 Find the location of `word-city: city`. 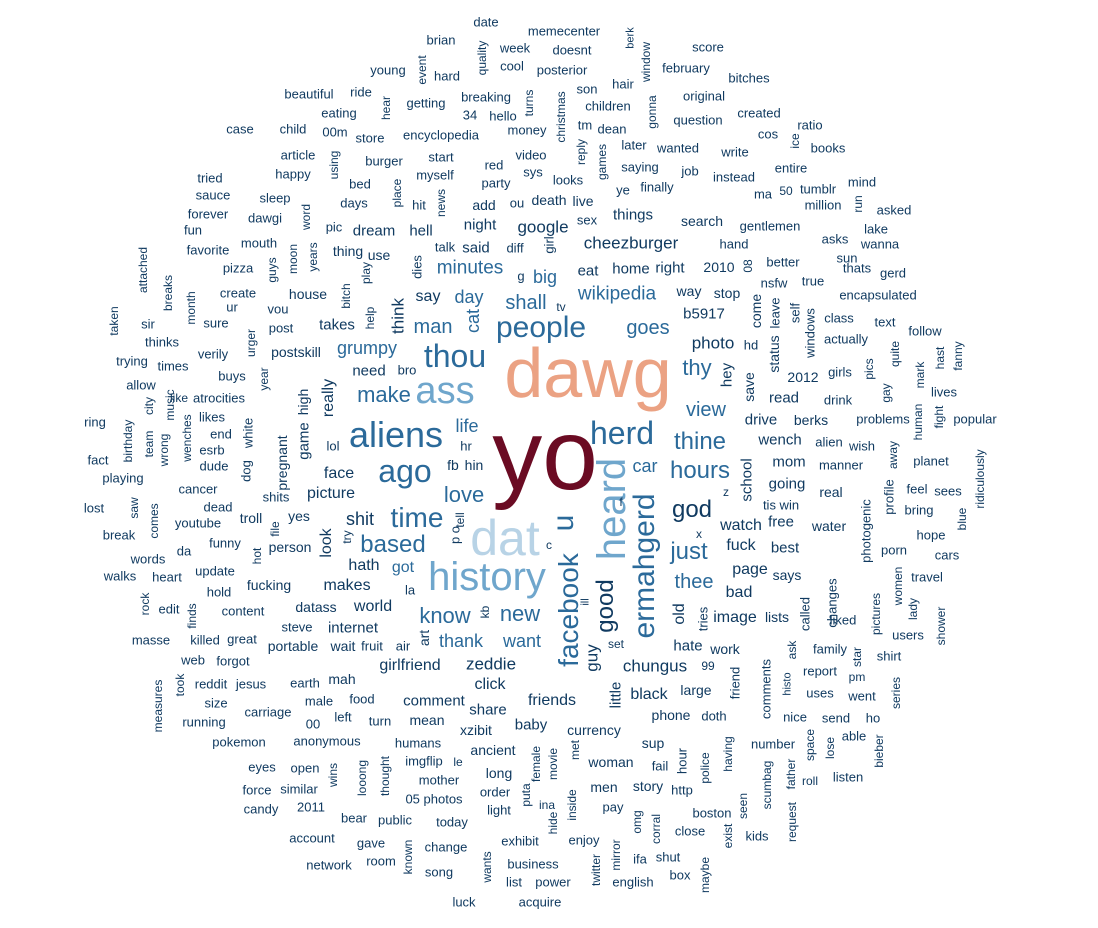

word-city: city is located at coordinates (149, 406).